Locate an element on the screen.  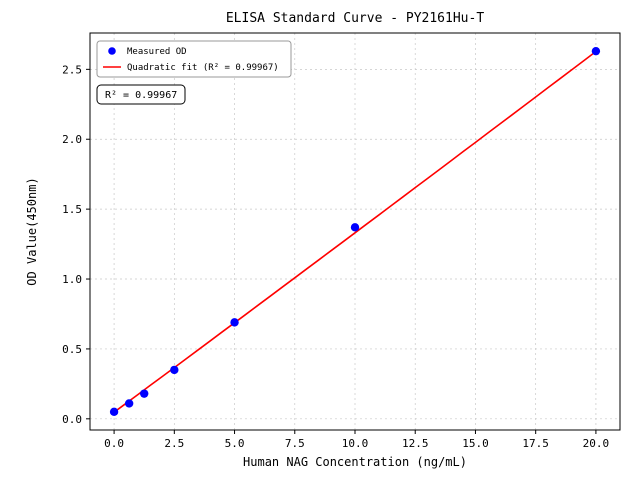
y-tick-label: 2.0 is located at coordinates (72, 139).